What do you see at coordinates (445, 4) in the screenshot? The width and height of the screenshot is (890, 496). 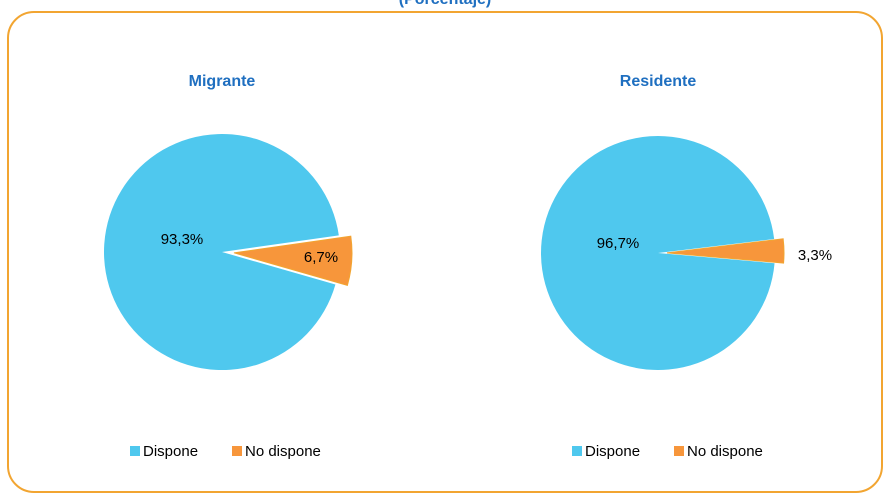 I see `page-title: (Porcentaje)` at bounding box center [445, 4].